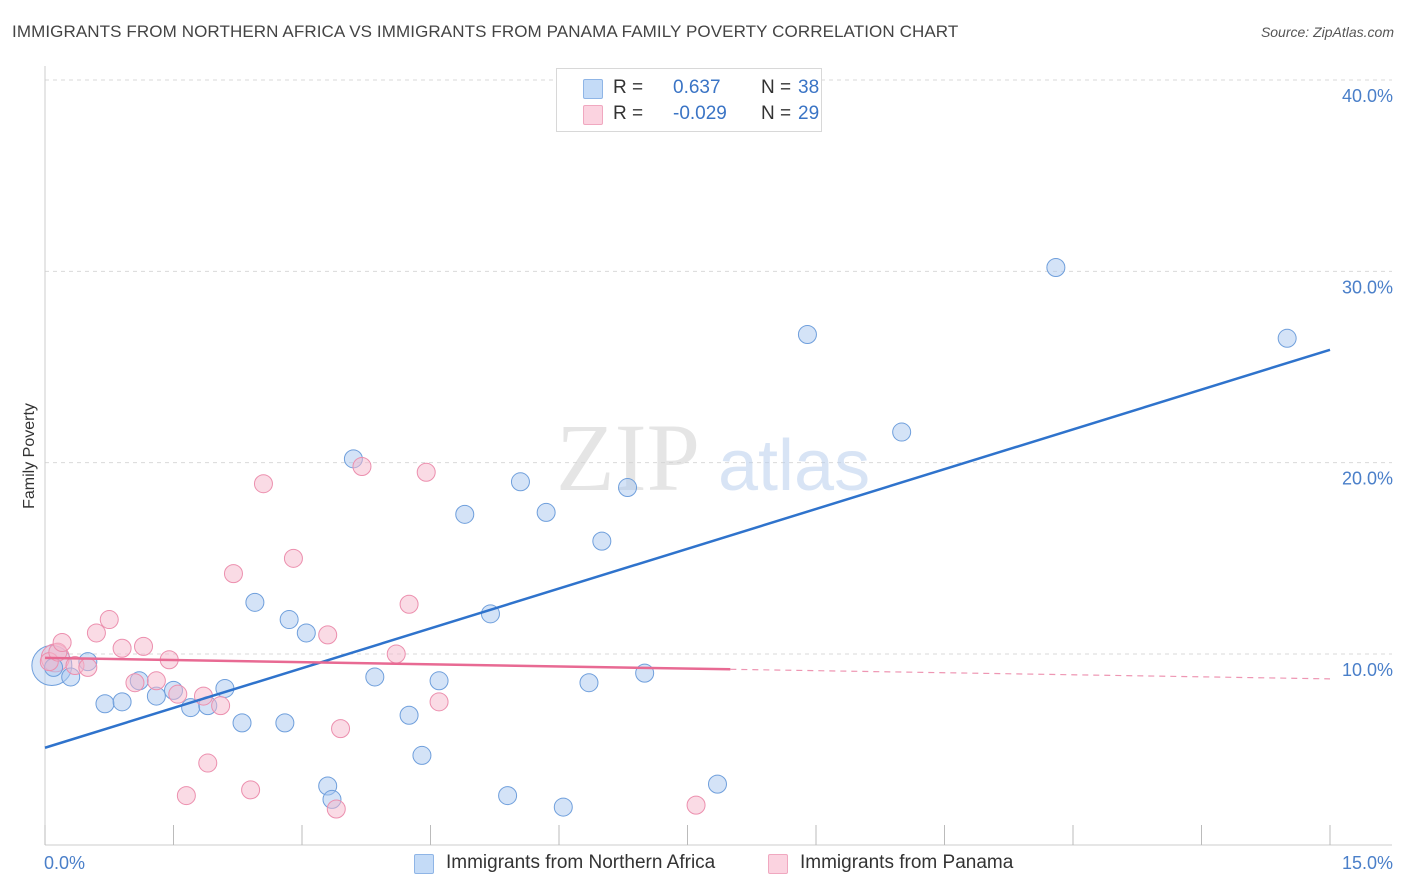  What do you see at coordinates (794, 466) in the screenshot?
I see `watermark-atlas: atlas` at bounding box center [794, 466].